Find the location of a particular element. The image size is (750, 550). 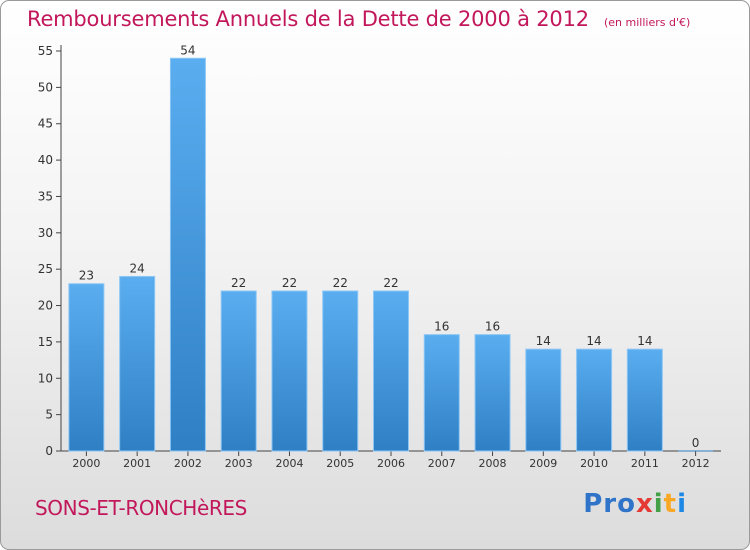

x-tick-label: 2010 is located at coordinates (594, 463).